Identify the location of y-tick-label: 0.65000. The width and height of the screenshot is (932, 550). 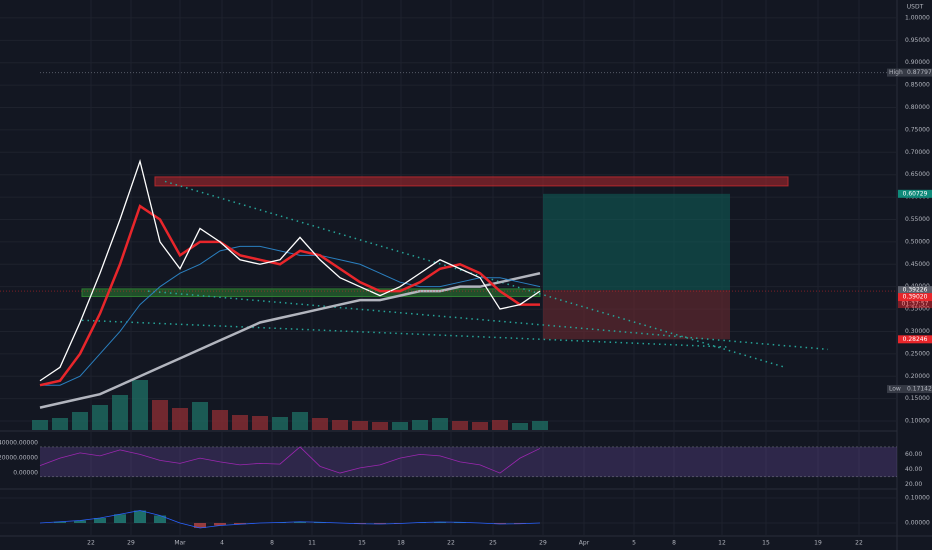
(917, 174).